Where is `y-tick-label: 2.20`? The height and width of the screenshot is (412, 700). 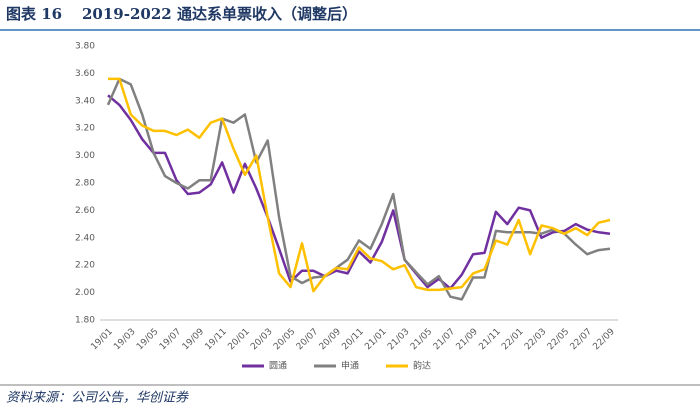
y-tick-label: 2.20 is located at coordinates (85, 266).